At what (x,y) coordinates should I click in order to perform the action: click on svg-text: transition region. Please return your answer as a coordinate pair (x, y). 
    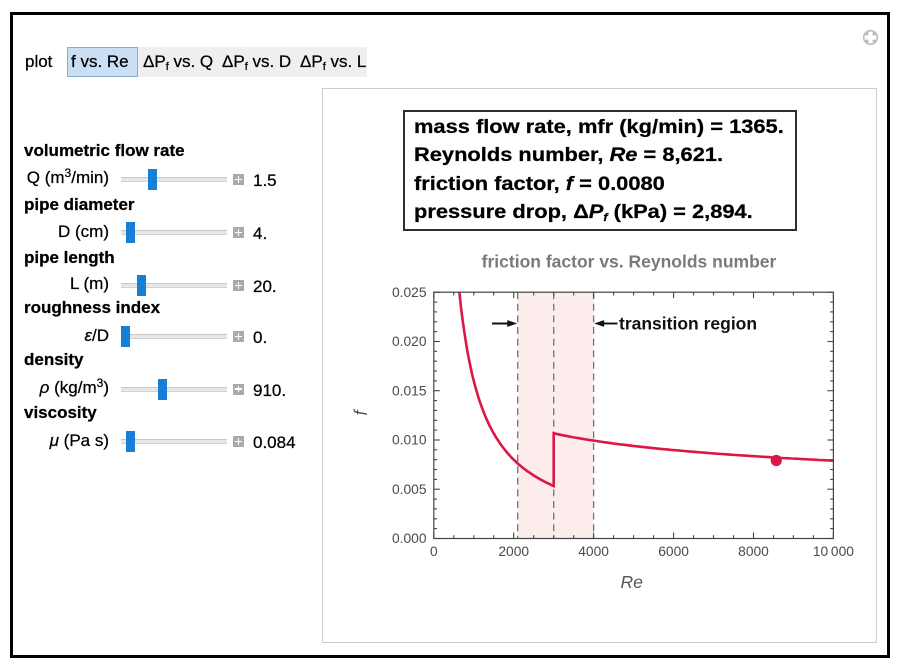
    Looking at the image, I should click on (688, 324).